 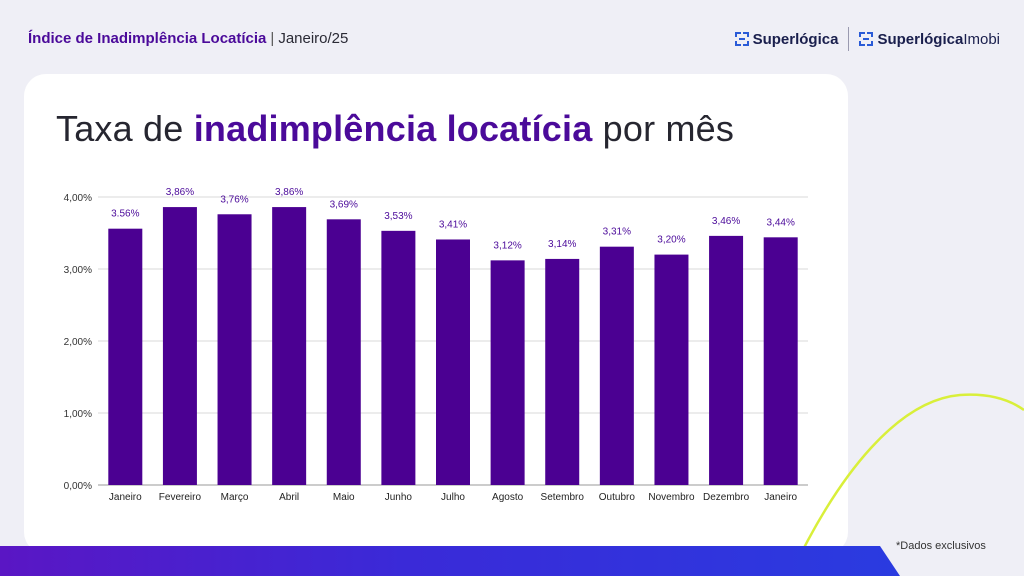 I want to click on chart-title-part2: por mês, so click(x=663, y=128).